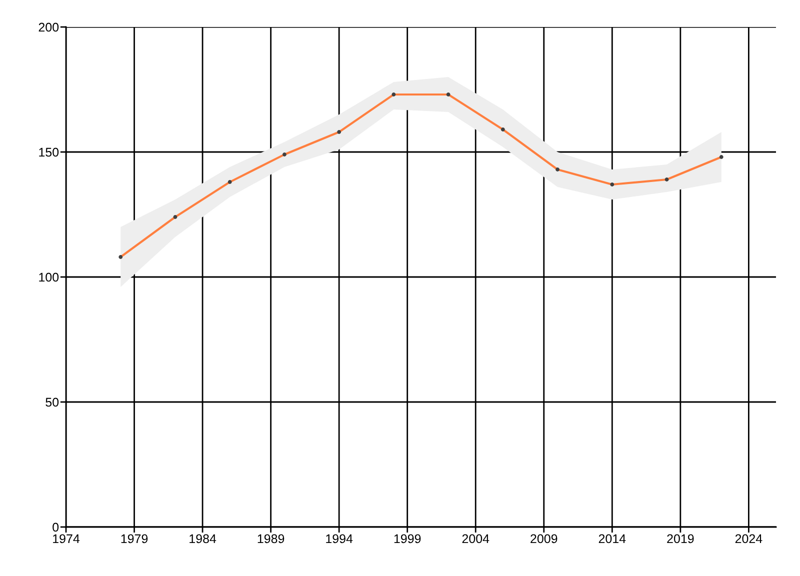  What do you see at coordinates (339, 539) in the screenshot?
I see `x-tick-label: 1994` at bounding box center [339, 539].